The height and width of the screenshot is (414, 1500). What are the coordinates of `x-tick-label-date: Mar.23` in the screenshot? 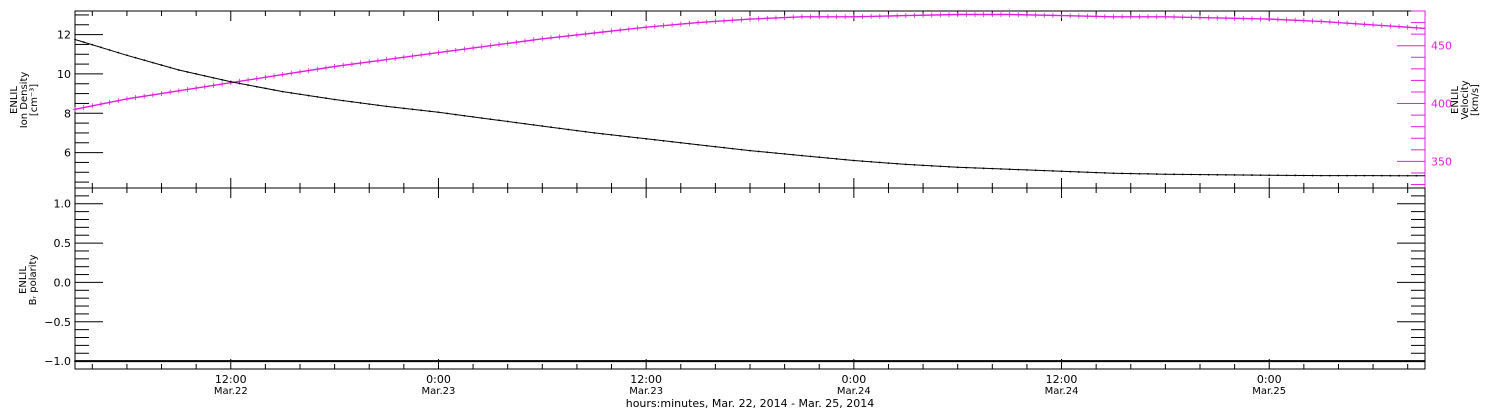 It's located at (646, 391).